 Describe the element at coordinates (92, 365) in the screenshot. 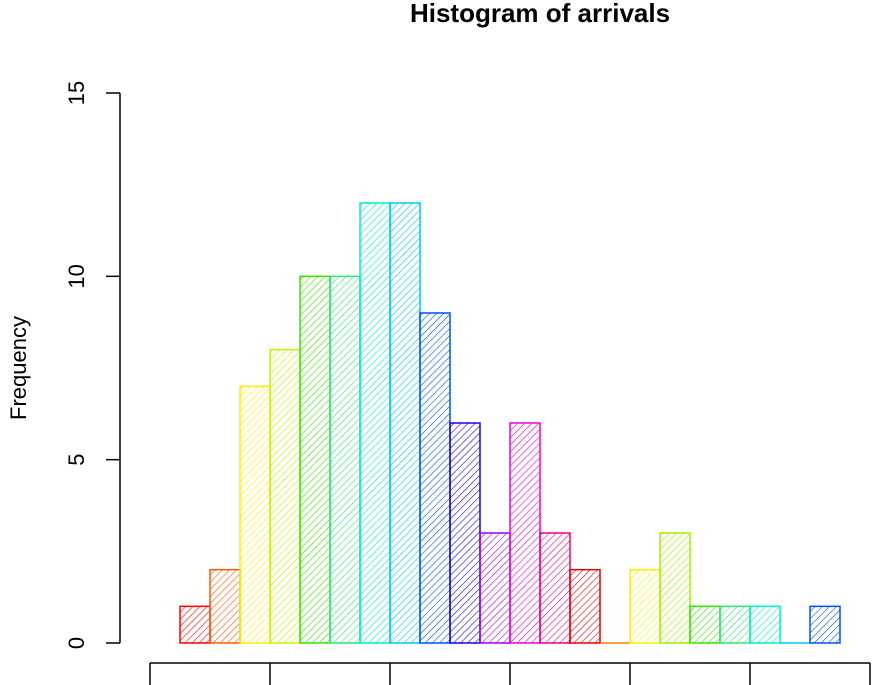

I see `y-axis: 0 5 10 15` at that location.